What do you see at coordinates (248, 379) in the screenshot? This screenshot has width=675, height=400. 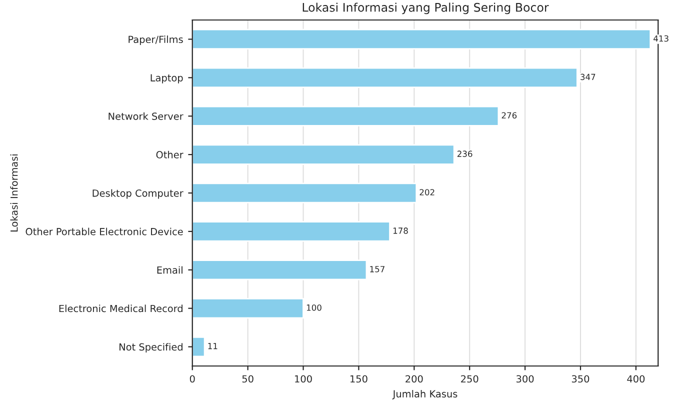 I see `x-tick-label: 50` at bounding box center [248, 379].